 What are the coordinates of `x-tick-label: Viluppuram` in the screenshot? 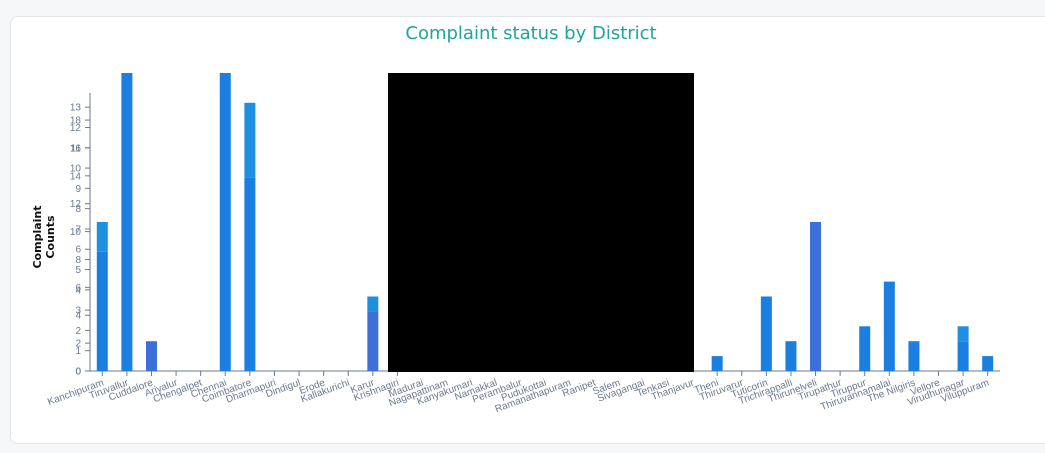 It's located at (965, 391).